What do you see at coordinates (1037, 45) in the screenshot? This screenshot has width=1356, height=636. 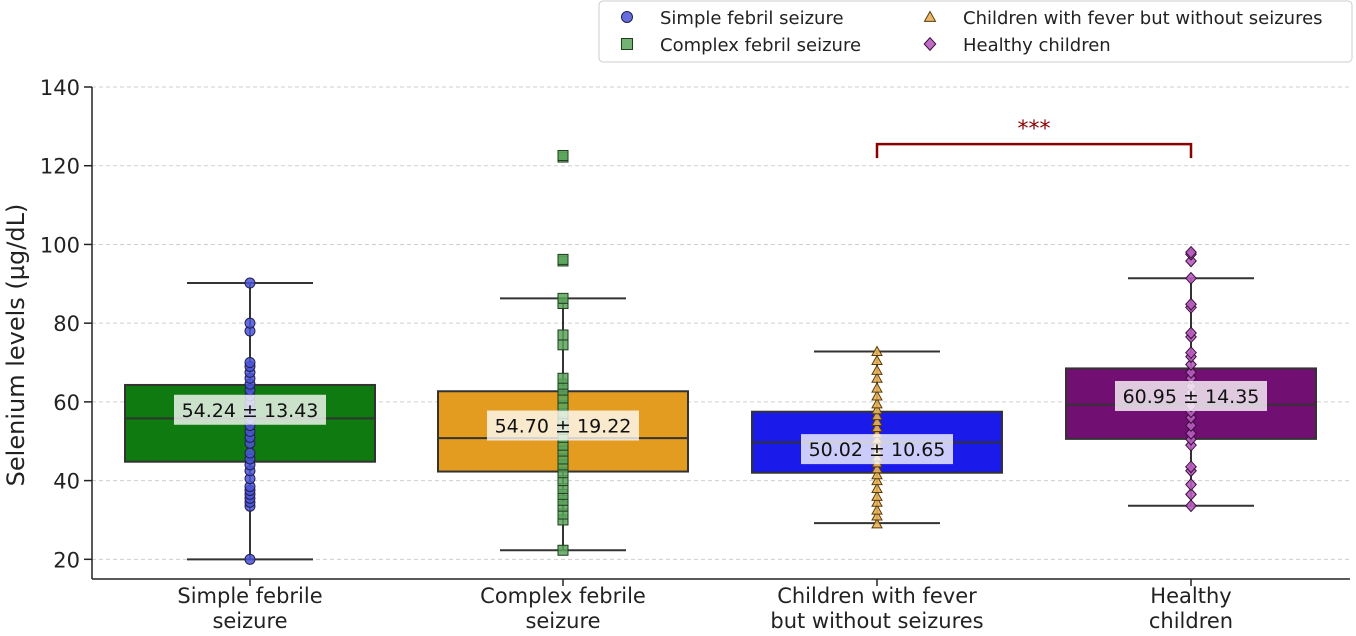 I see `legend-label: Healthy children` at bounding box center [1037, 45].